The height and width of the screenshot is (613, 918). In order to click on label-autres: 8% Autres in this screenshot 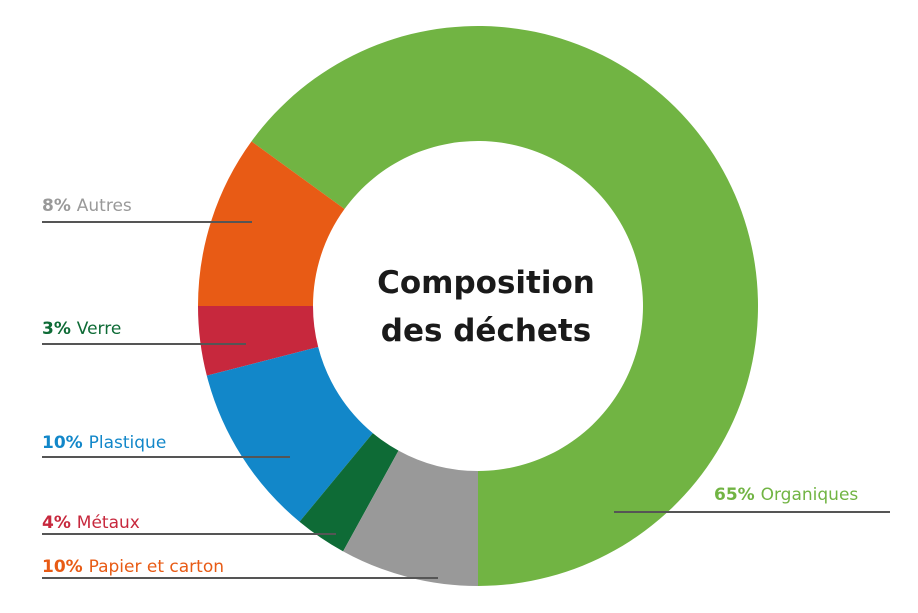, I will do `click(87, 206)`.